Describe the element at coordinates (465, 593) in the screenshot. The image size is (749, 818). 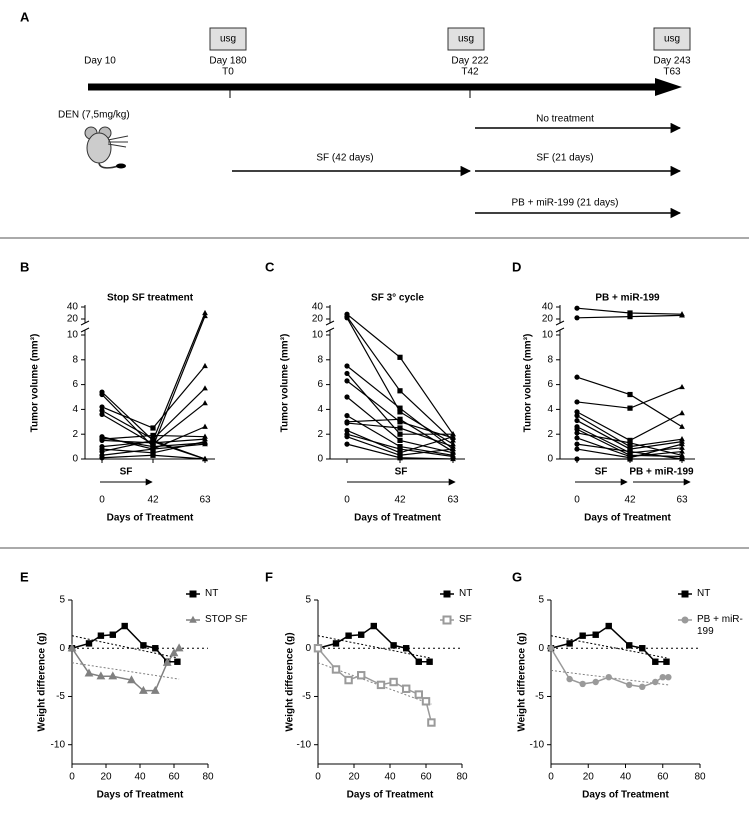
I see `legend-box: NT` at that location.